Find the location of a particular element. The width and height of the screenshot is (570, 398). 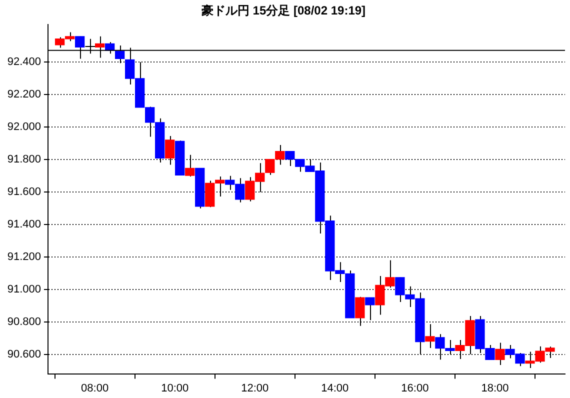

x-tick-label: 14:00 is located at coordinates (335, 388).